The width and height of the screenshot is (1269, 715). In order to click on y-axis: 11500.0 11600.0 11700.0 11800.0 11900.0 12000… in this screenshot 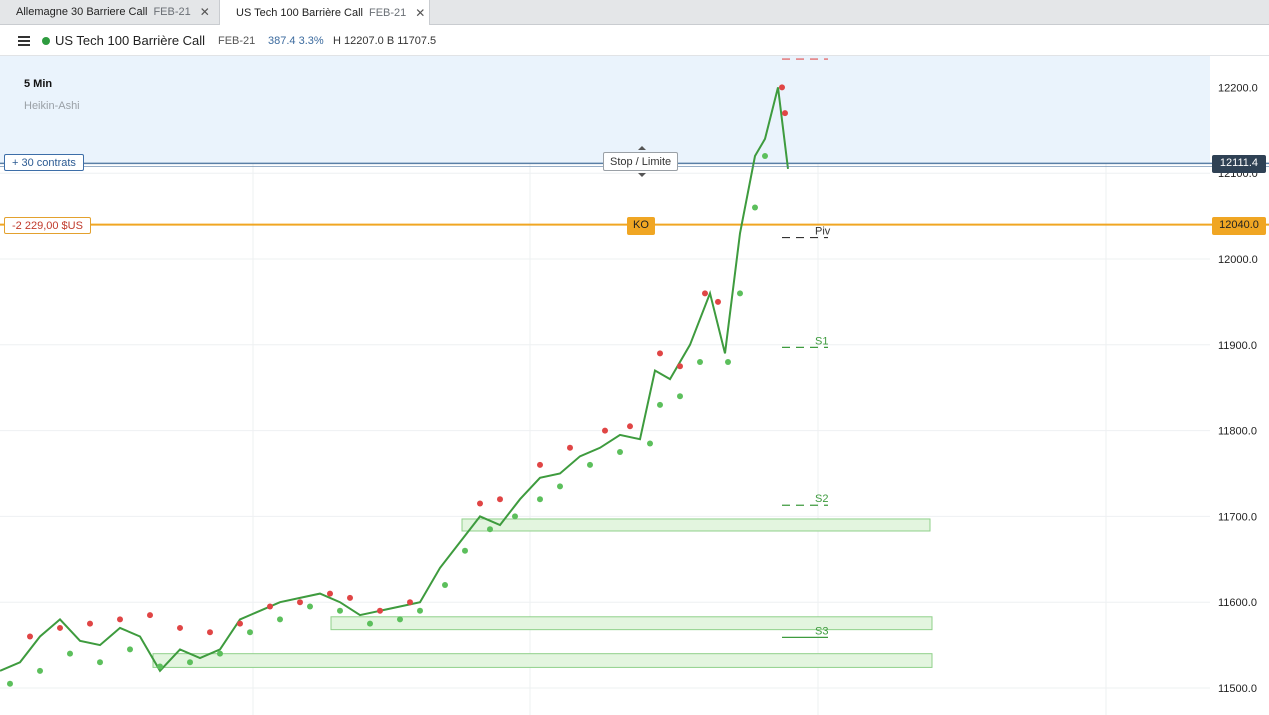, I will do `click(1238, 388)`.